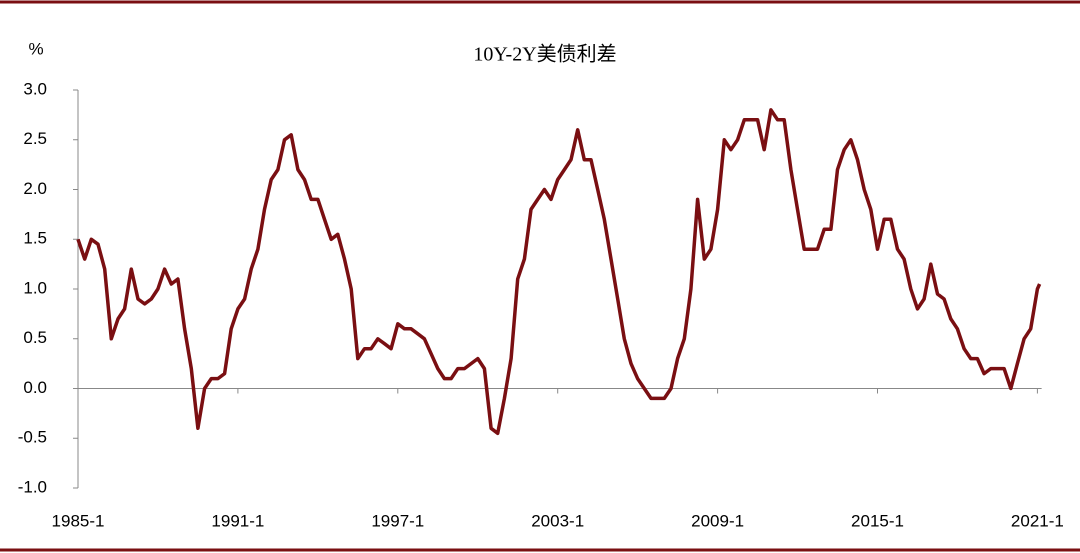 This screenshot has height=553, width=1080. What do you see at coordinates (544, 54) in the screenshot?
I see `chart-title: 10Y-2Y美债利差` at bounding box center [544, 54].